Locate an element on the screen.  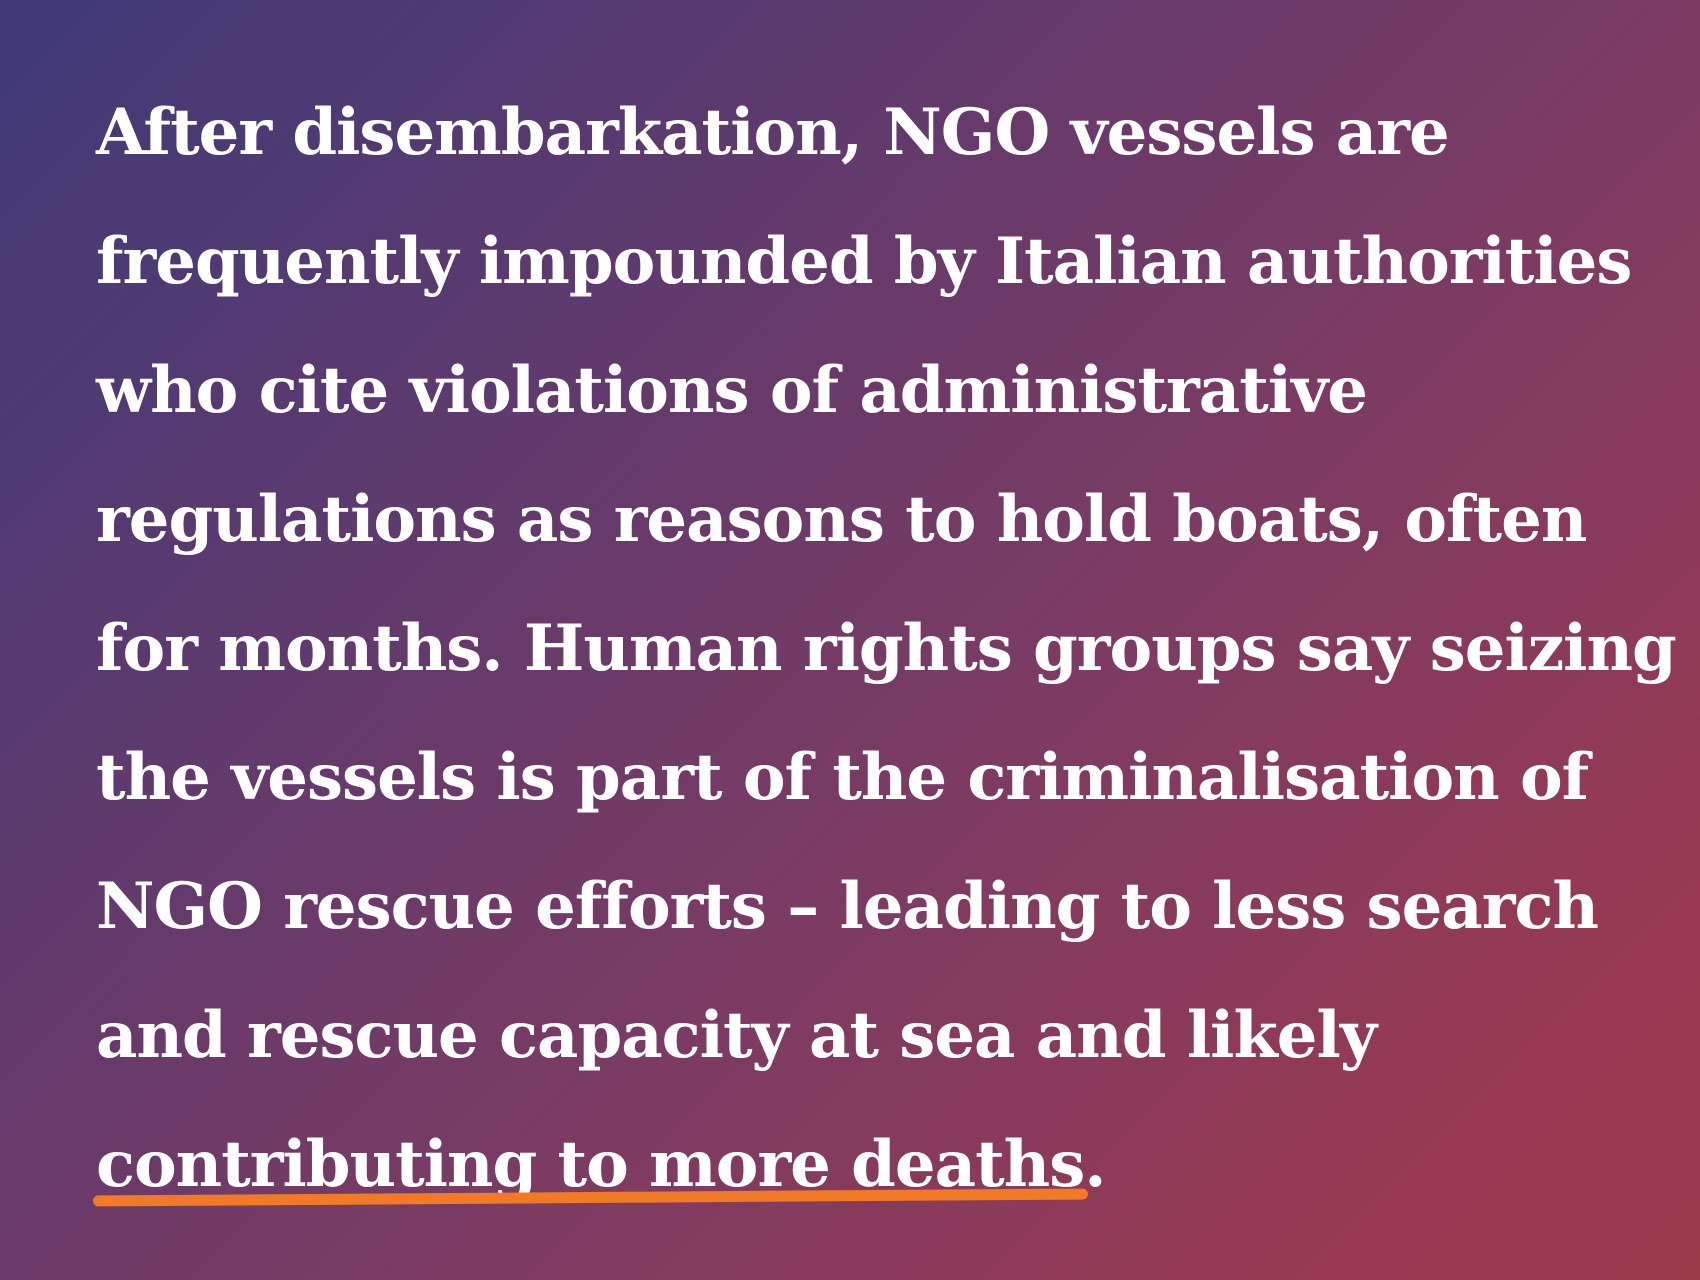
quote-line: After disembarkation, NGO vessels are is located at coordinates (773, 132).